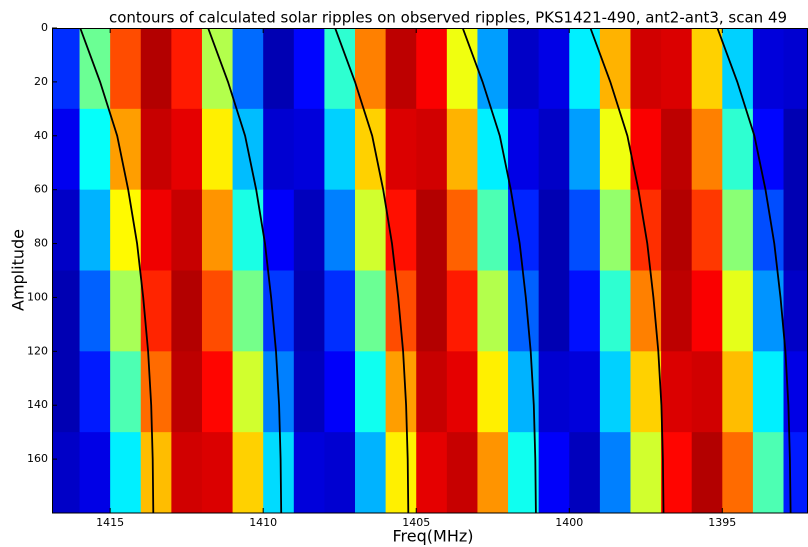 Image resolution: width=808 pixels, height=547 pixels. Describe the element at coordinates (44, 27) in the screenshot. I see `y-tick-label: 0` at that location.